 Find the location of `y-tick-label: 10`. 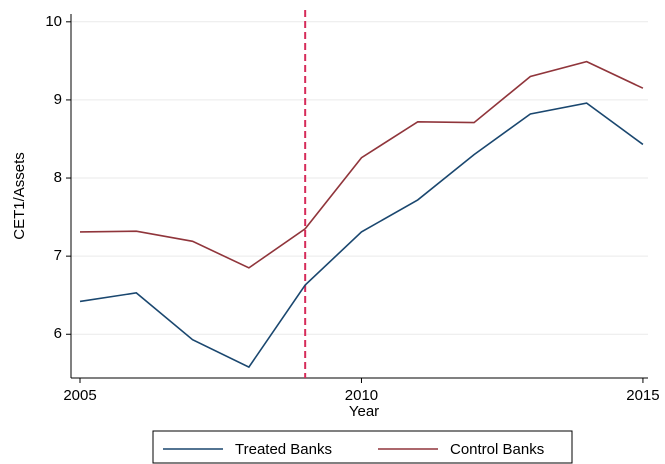

y-tick-label: 10 is located at coordinates (53, 21).